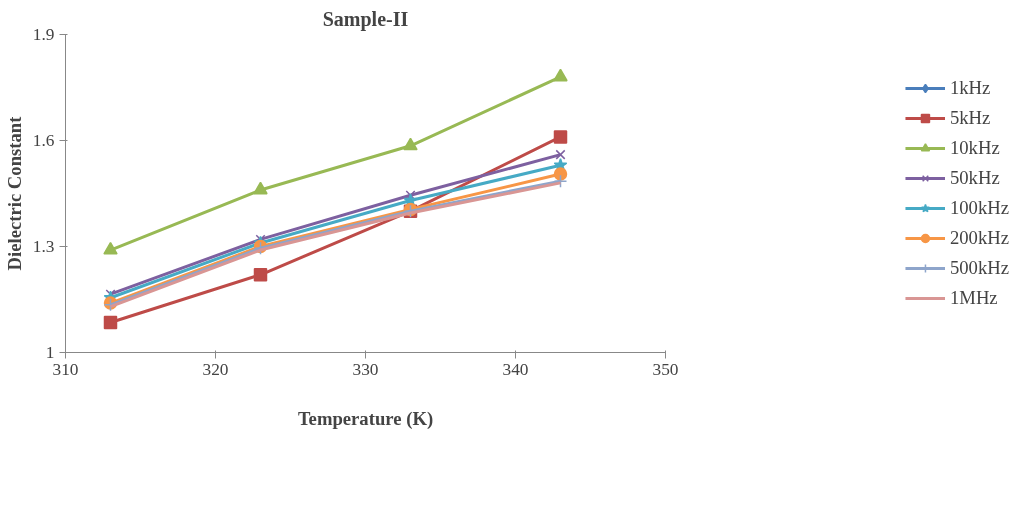  What do you see at coordinates (65, 369) in the screenshot?
I see `x-tick-label: 310` at bounding box center [65, 369].